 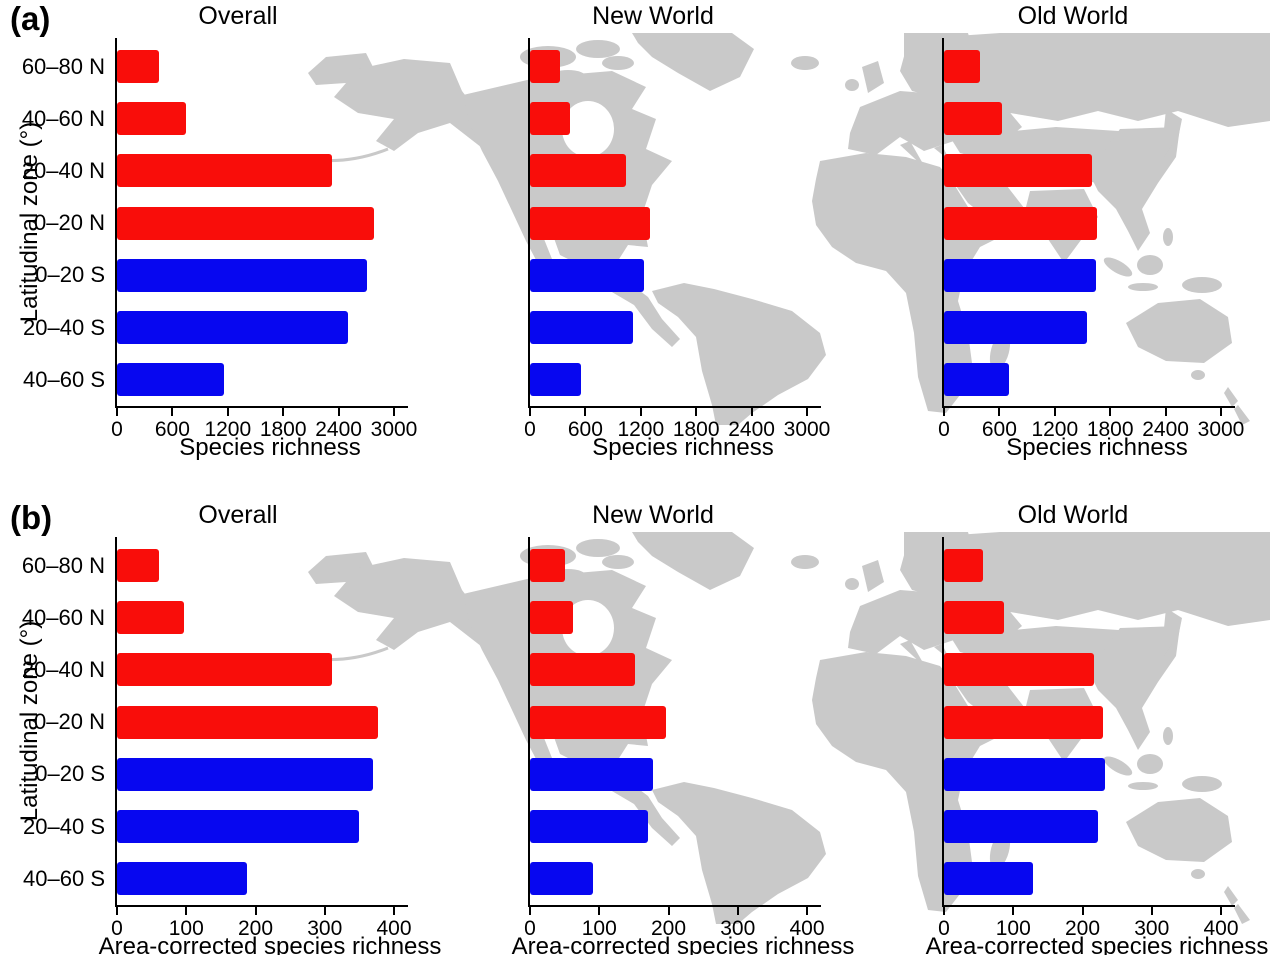 What do you see at coordinates (70, 274) in the screenshot?
I see `category-label: 0–20 S` at bounding box center [70, 274].